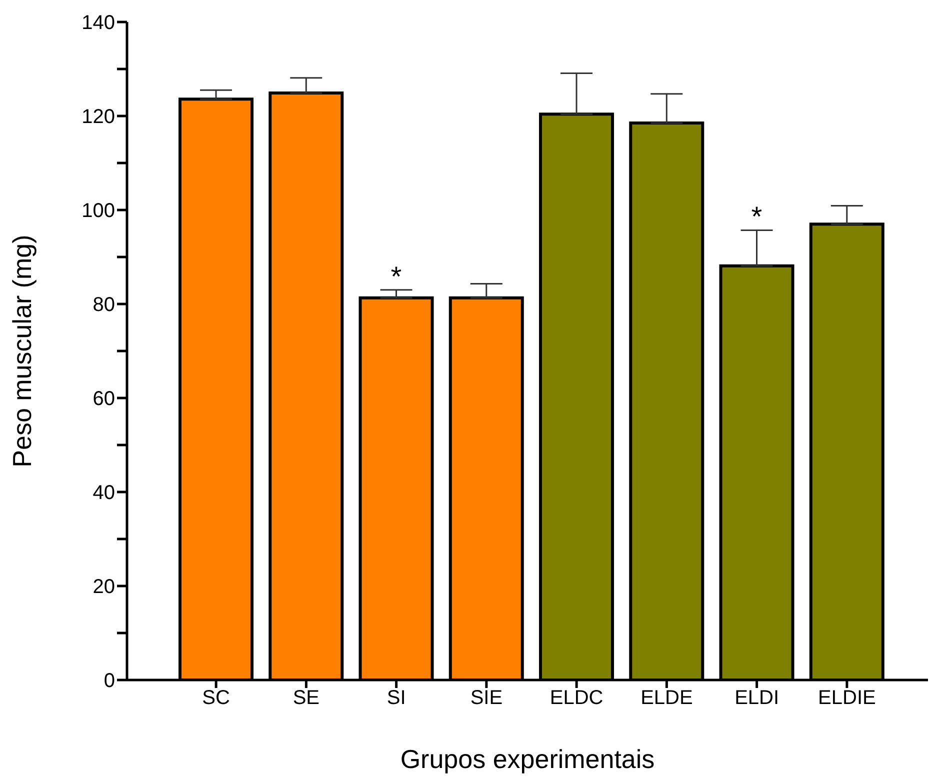  I want to click on y-tick-label: 20, so click(103, 587).